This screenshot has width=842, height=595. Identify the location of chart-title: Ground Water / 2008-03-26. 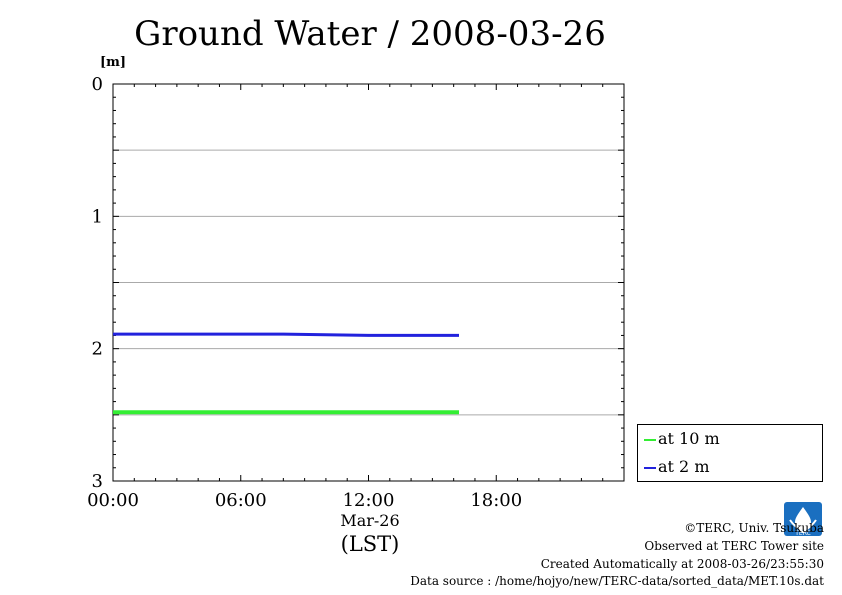
(370, 34).